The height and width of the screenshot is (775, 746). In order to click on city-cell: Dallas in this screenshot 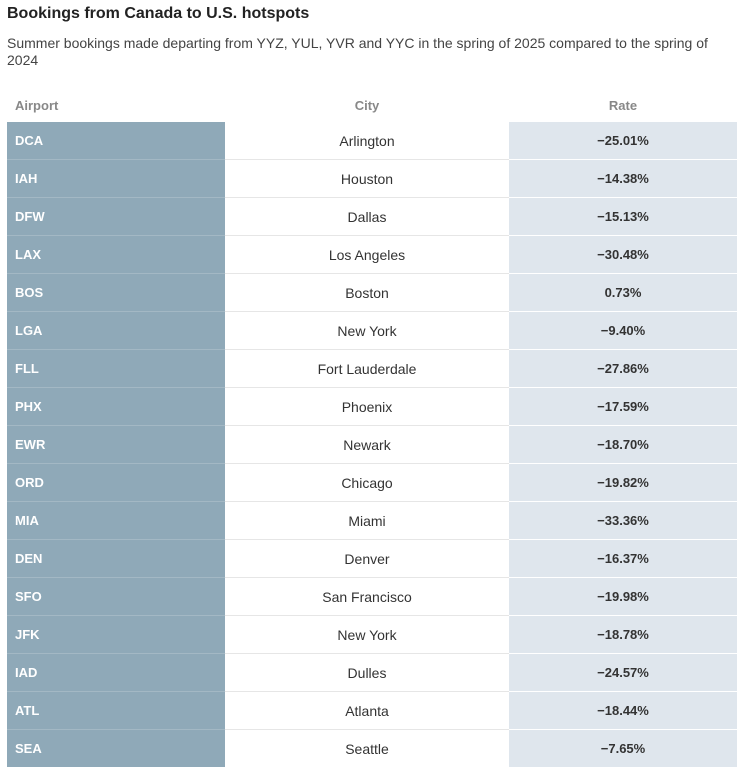, I will do `click(367, 216)`.